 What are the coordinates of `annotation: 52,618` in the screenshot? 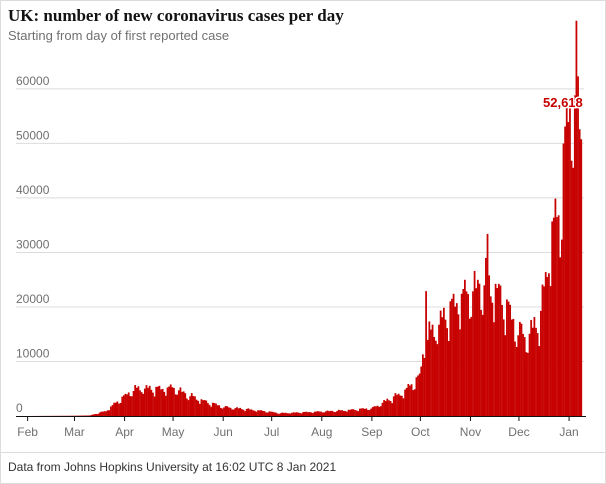 It's located at (563, 103).